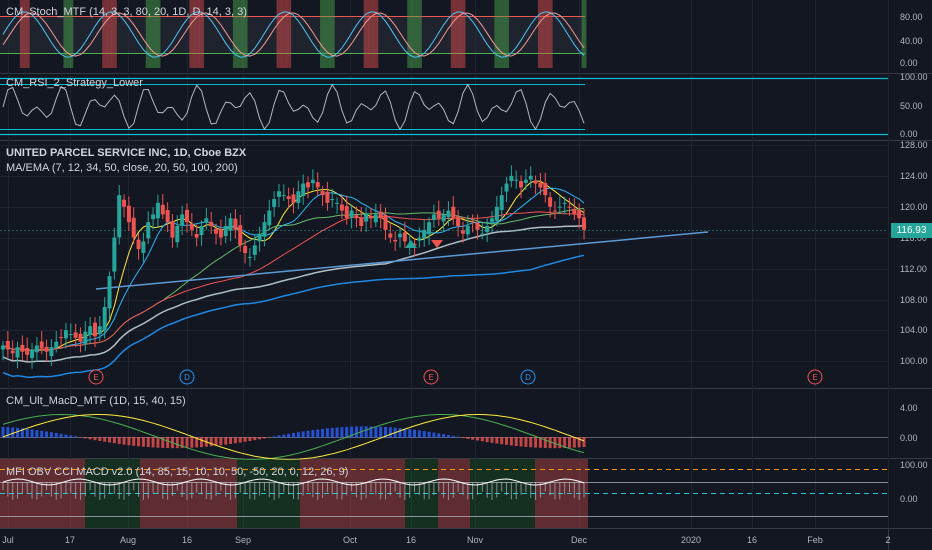 This screenshot has width=932, height=550. I want to click on time-tick: 2020, so click(691, 540).